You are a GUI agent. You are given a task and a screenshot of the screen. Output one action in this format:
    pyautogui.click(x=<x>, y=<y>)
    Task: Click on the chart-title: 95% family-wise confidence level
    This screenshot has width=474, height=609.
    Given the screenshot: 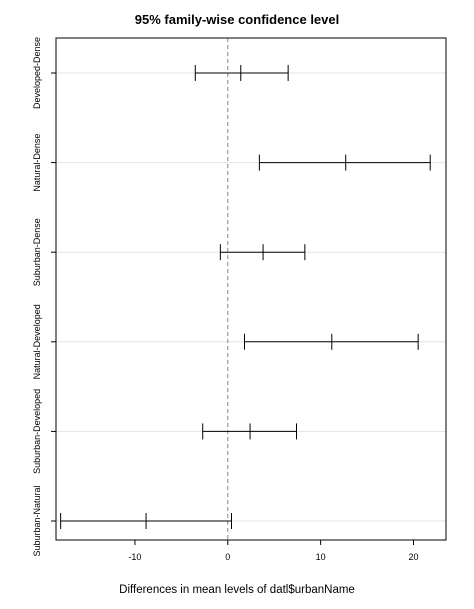 What is the action you would take?
    pyautogui.click(x=237, y=19)
    